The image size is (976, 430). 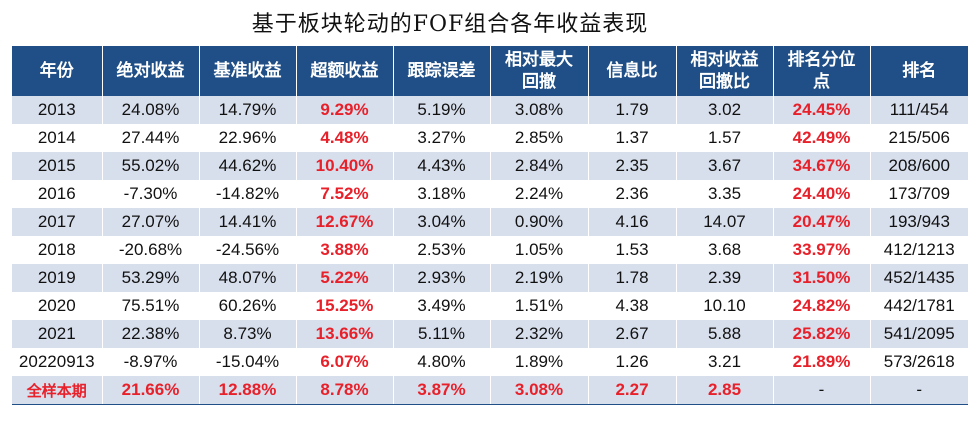 What do you see at coordinates (919, 110) in the screenshot?
I see `cell-rank: 111/454` at bounding box center [919, 110].